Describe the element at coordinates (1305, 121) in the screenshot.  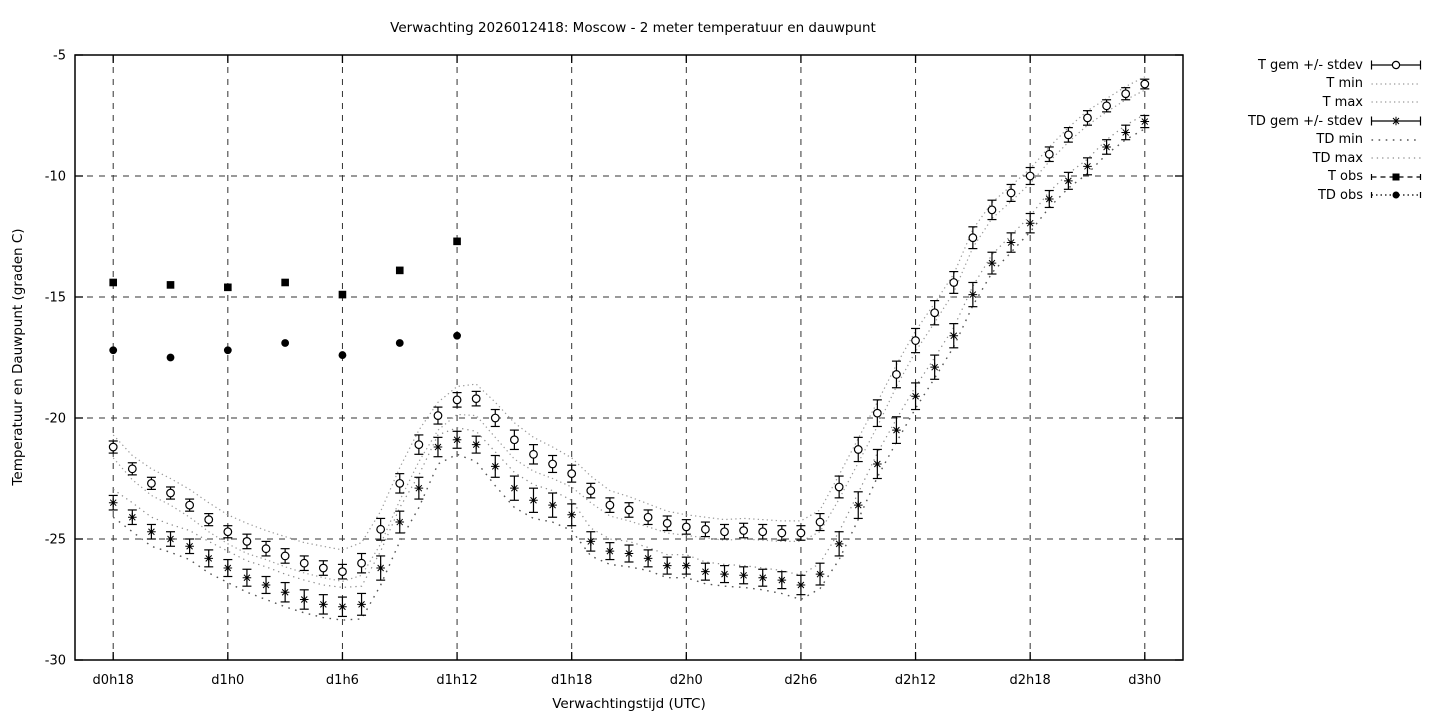
I see `legend-label-td-gem: TD gem +/- stdev` at that location.